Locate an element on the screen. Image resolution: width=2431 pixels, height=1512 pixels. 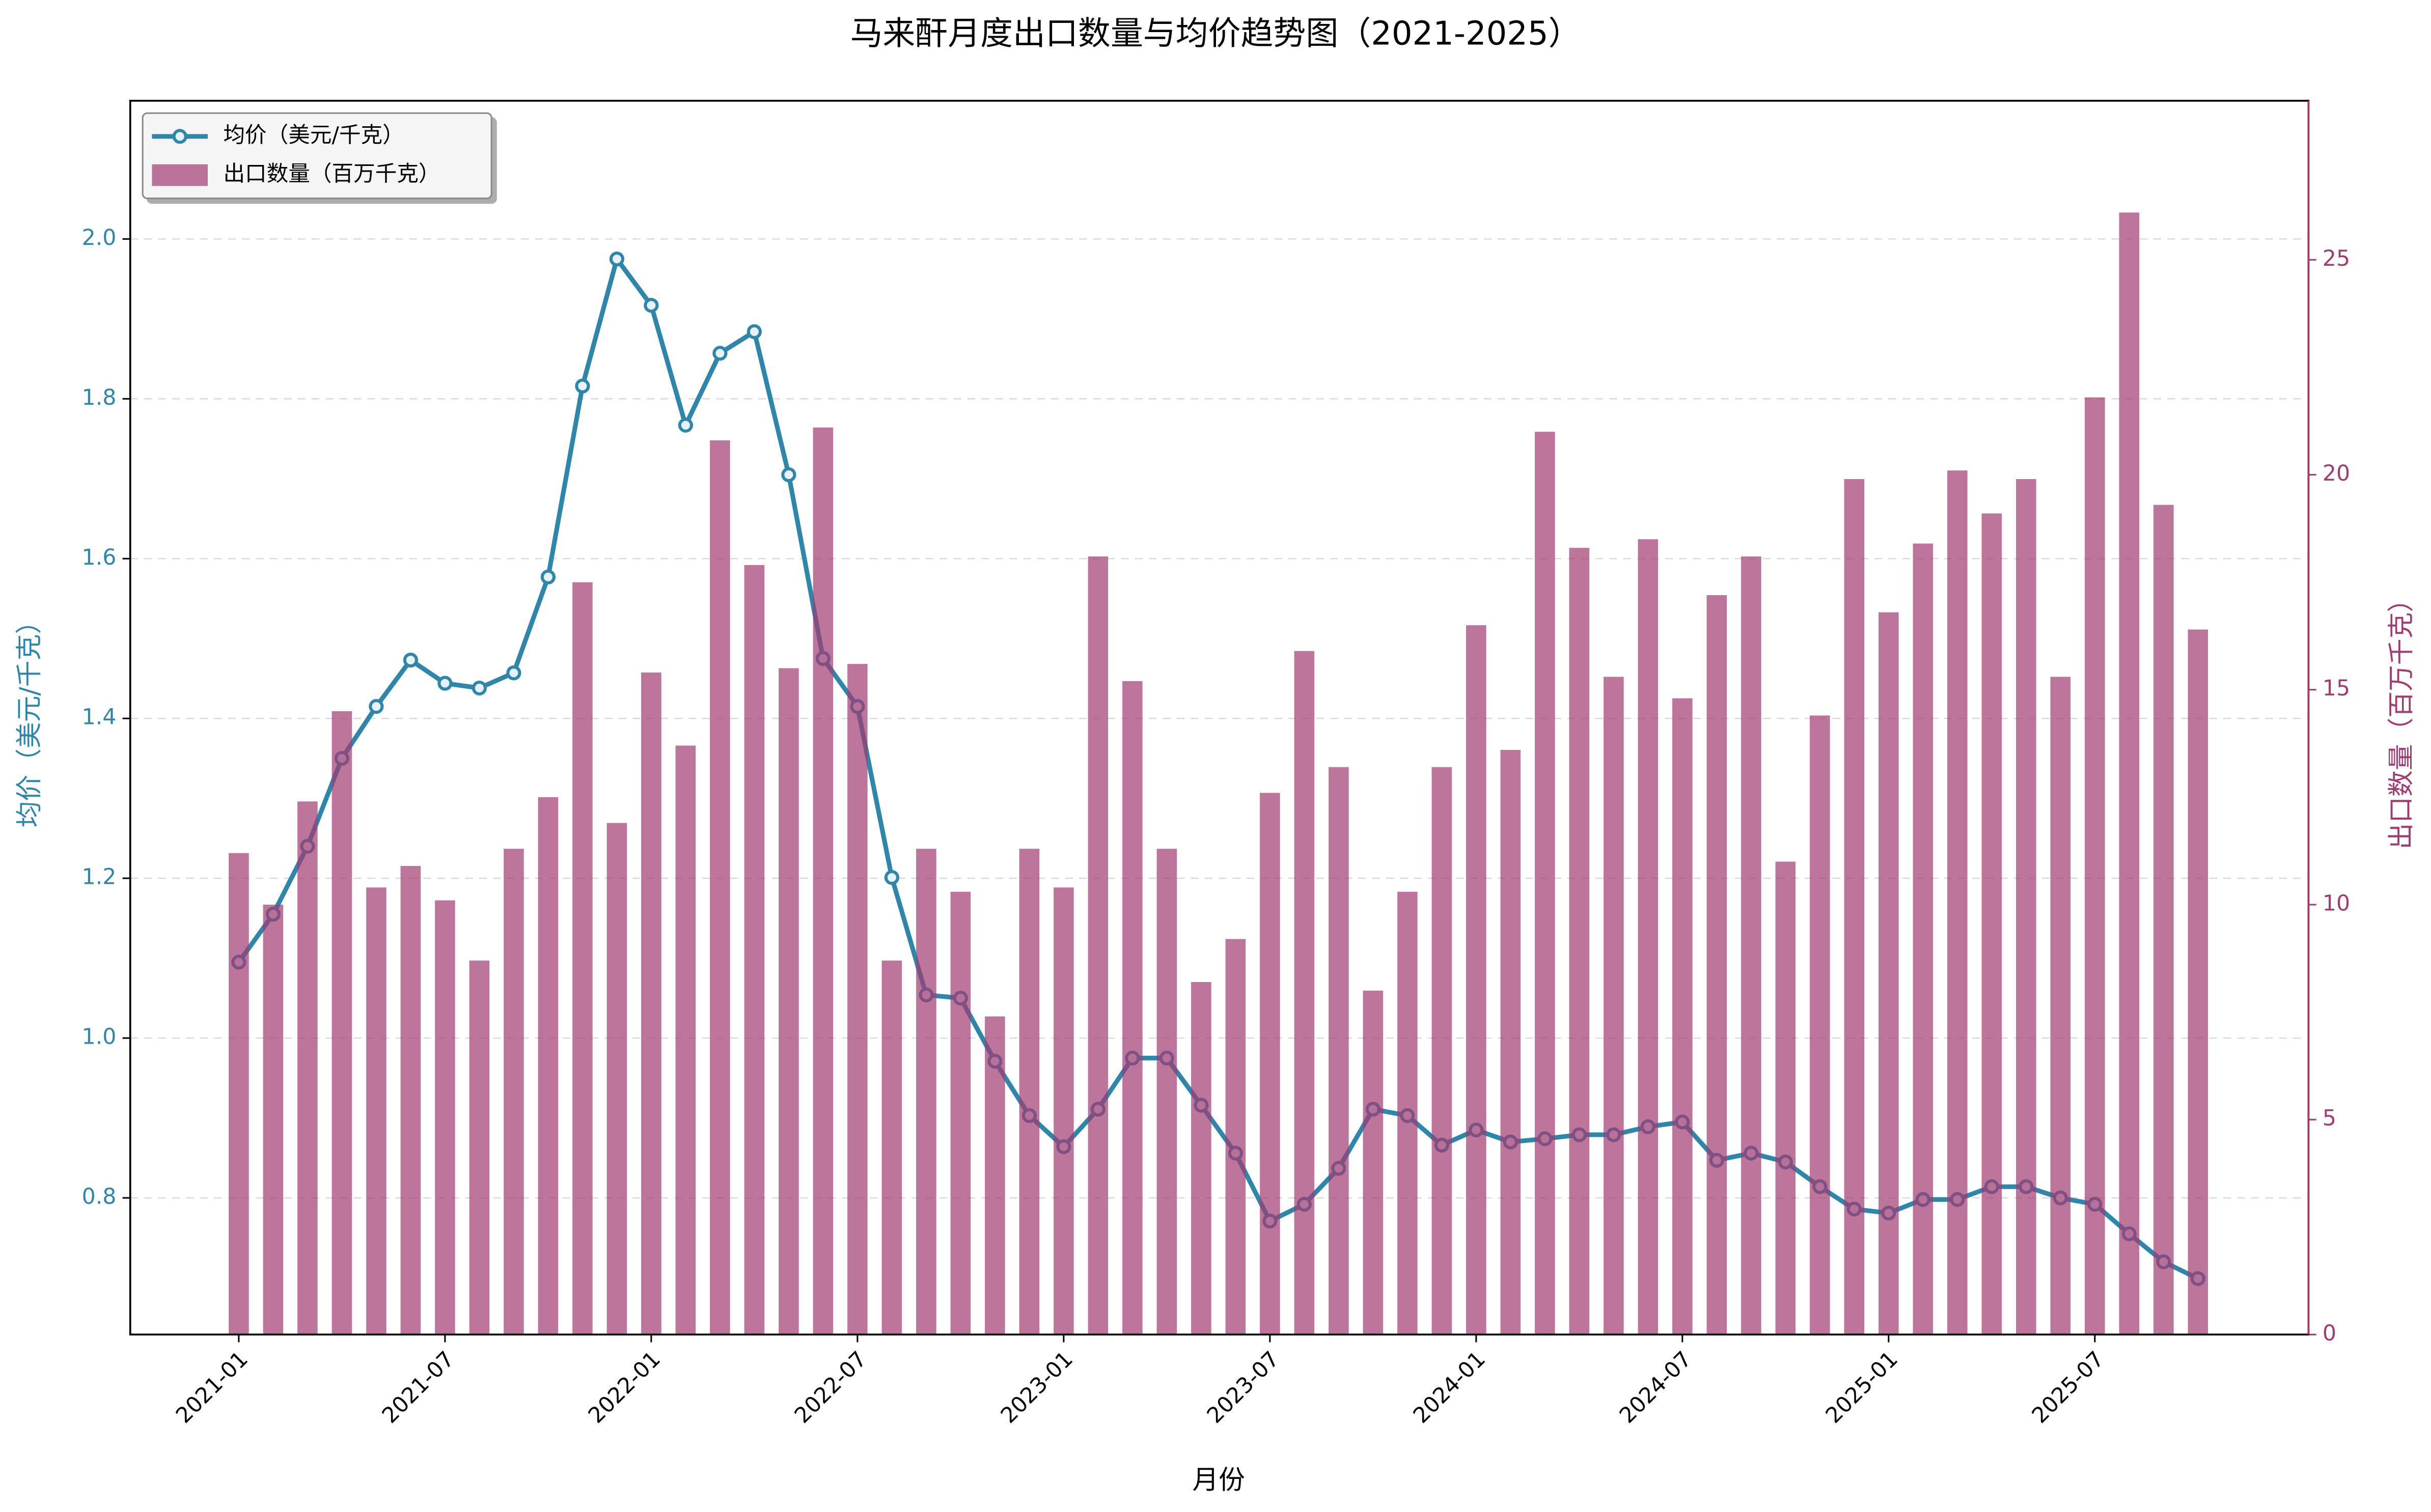
y2-axis-label: 出口数量（百万千克） is located at coordinates (2401, 718).